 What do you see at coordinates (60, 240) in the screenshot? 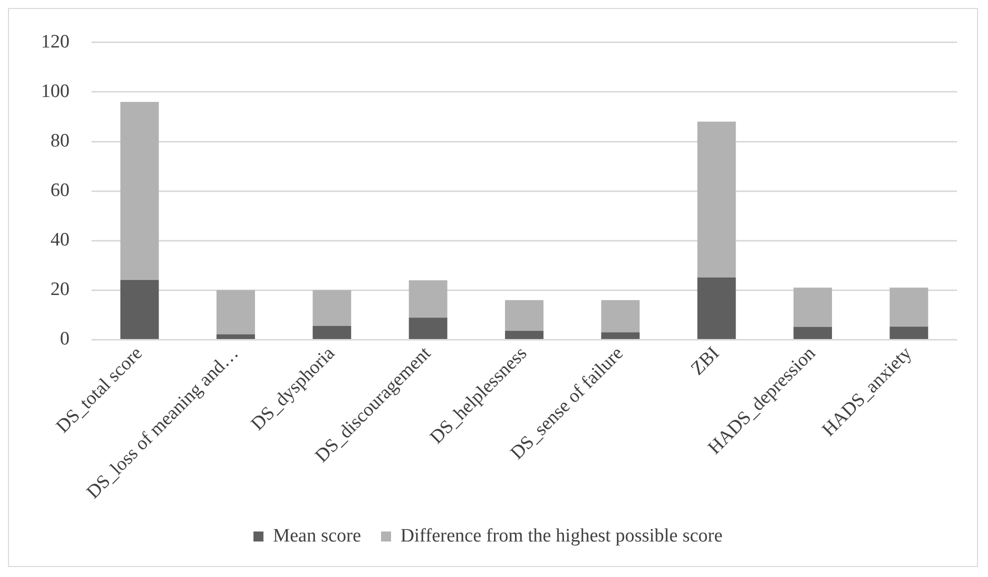
I see `y-tick-label: 40` at bounding box center [60, 240].